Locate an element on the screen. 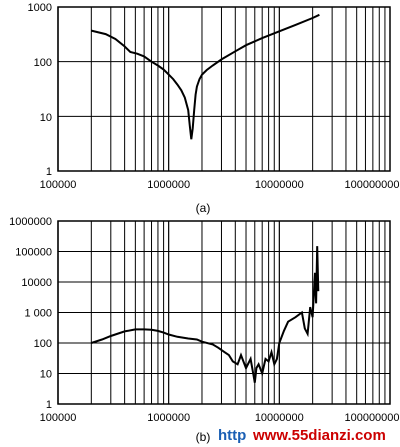  y-tick-label: 1000 is located at coordinates (40, 8).